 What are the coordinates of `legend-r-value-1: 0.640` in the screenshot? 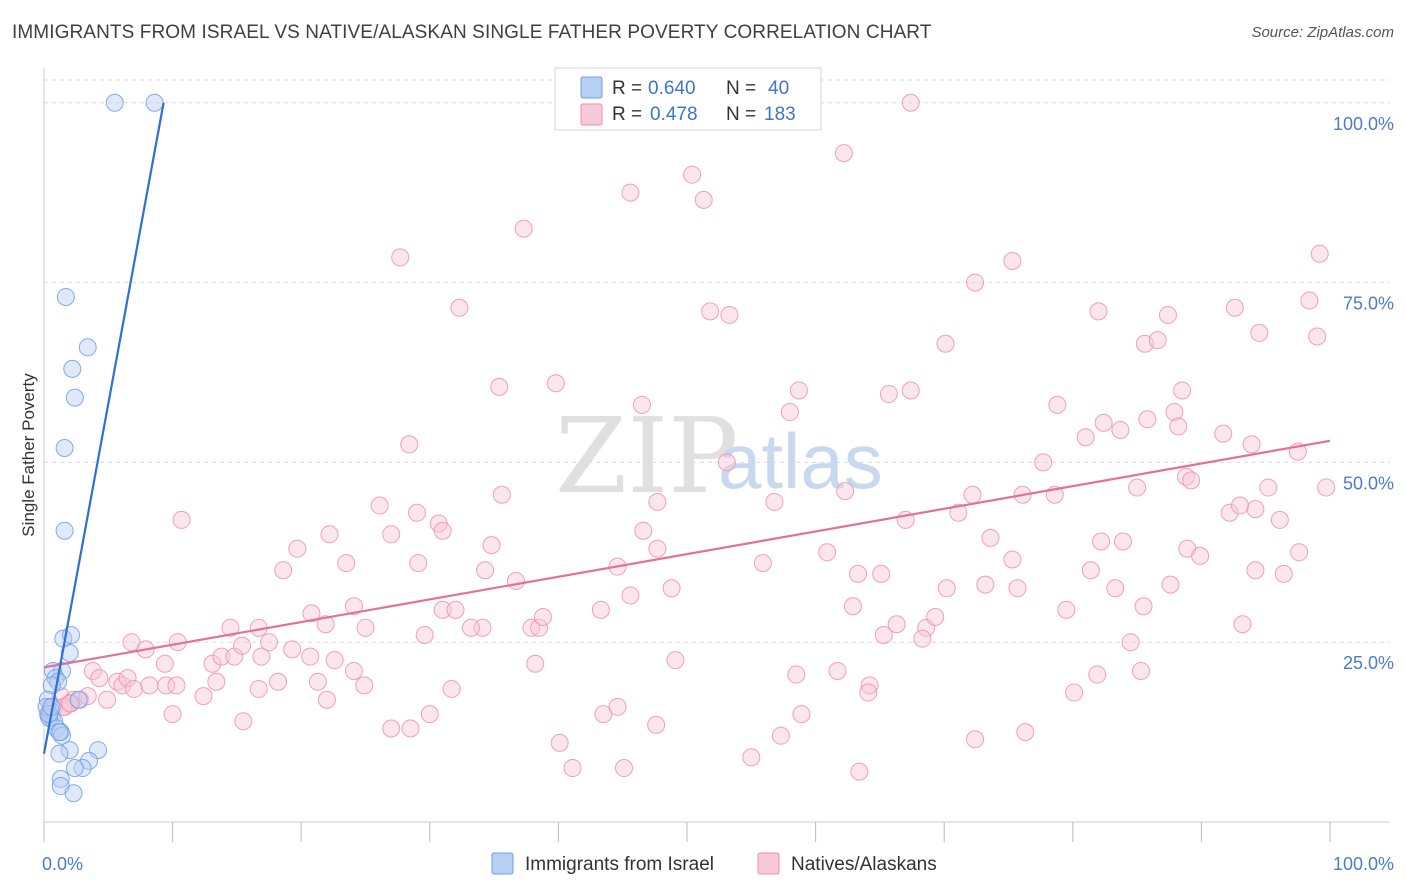 It's located at (672, 88).